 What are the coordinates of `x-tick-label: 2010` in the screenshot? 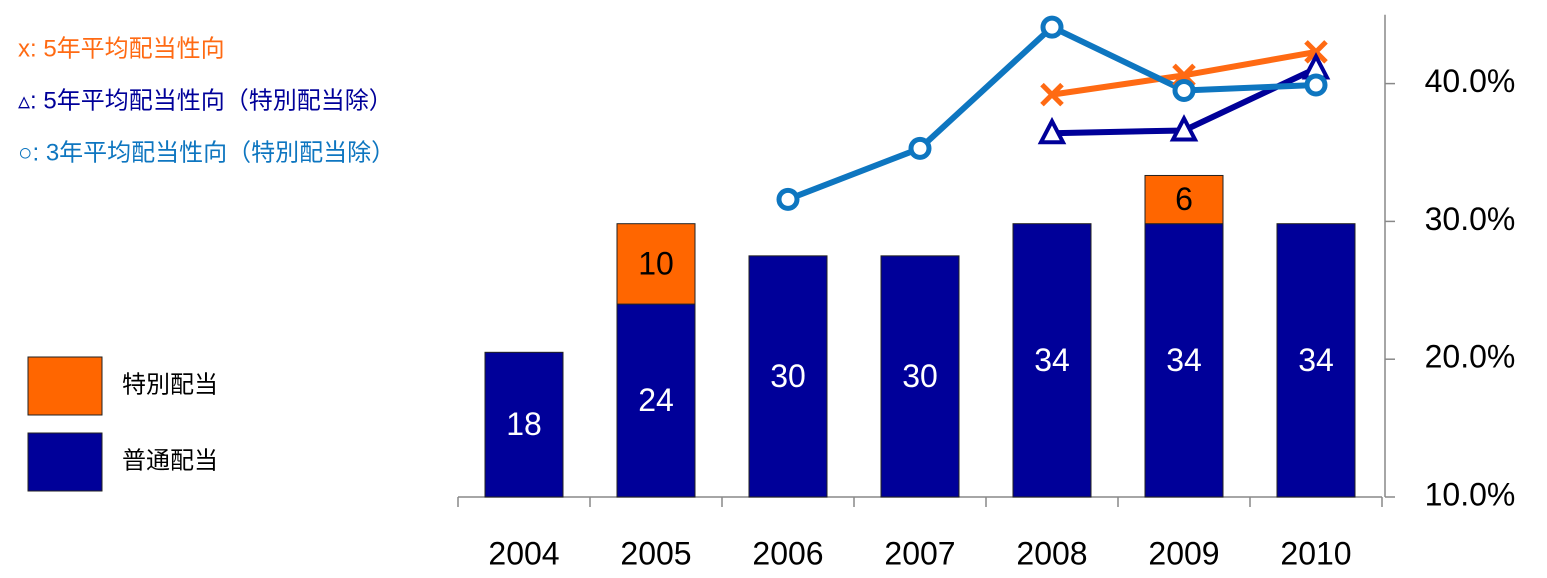 It's located at (1315, 553).